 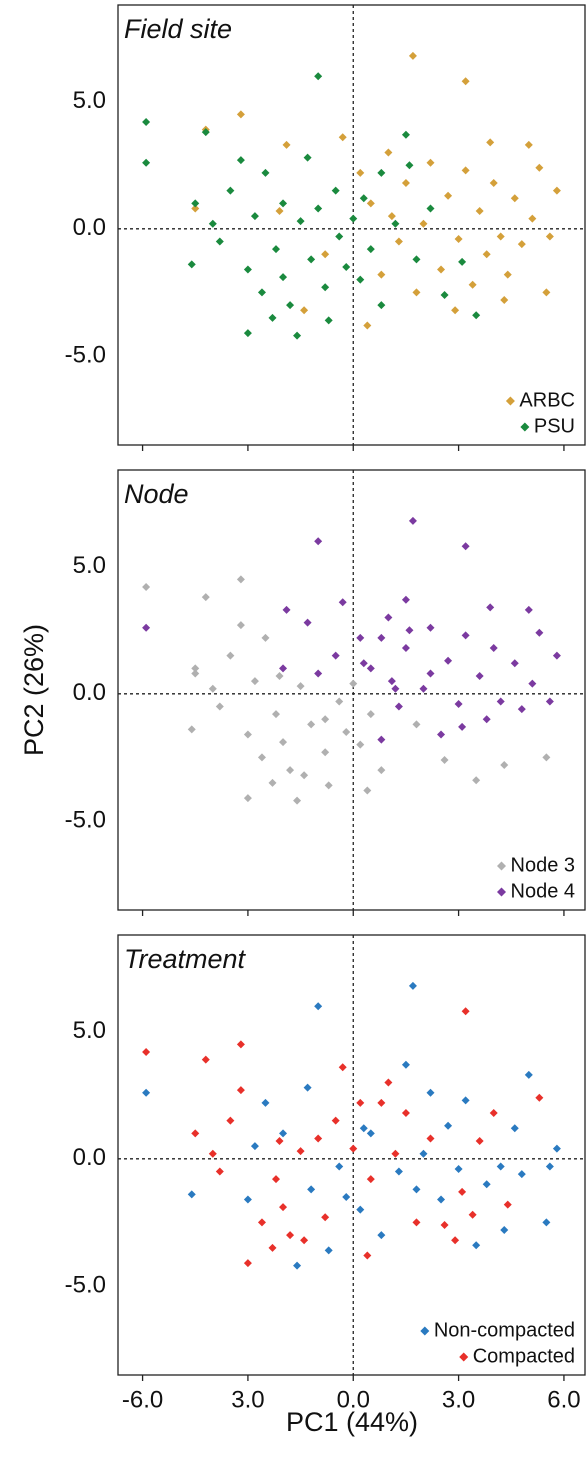 I want to click on legend-label: Compacted, so click(x=524, y=1356).